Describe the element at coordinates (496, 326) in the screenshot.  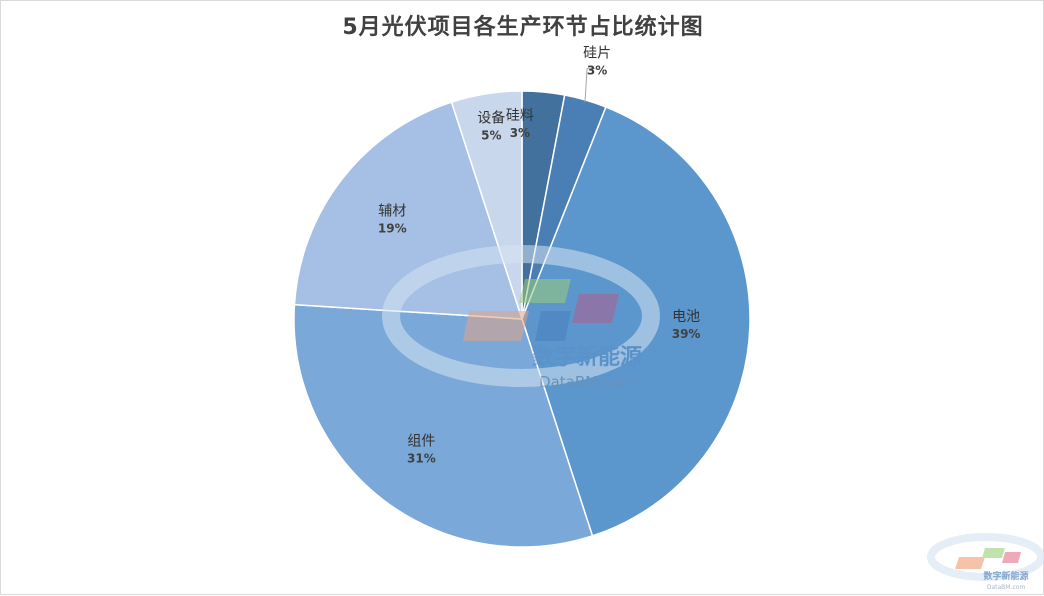
I see `watermark-tile-orange` at that location.